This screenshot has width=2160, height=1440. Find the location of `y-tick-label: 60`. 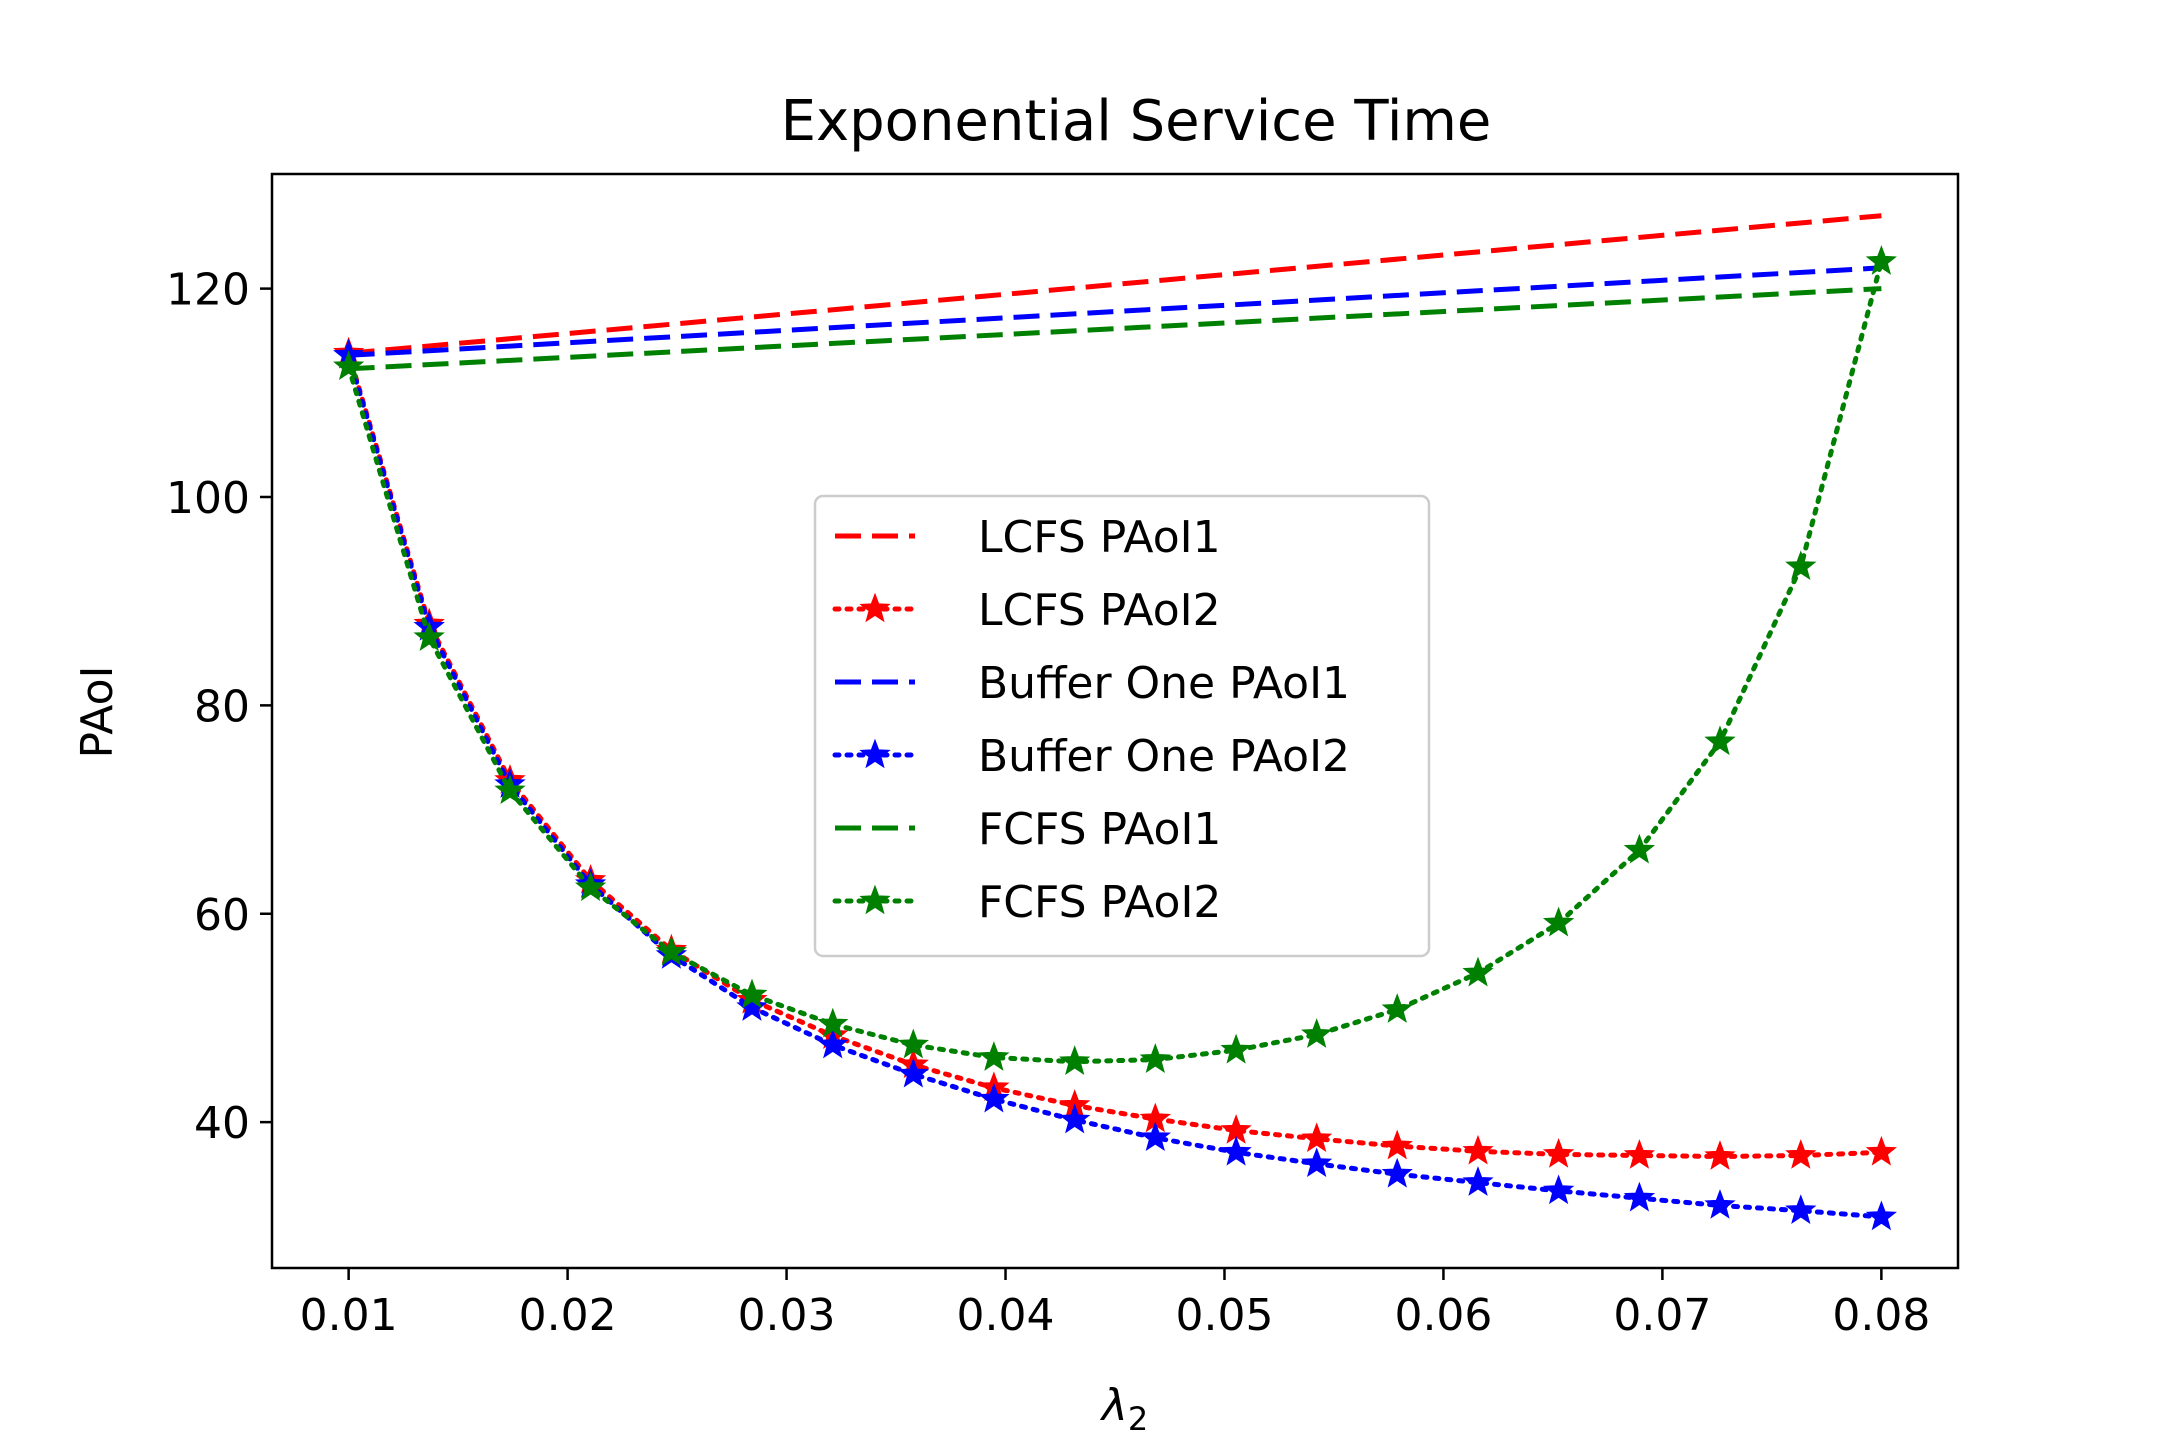

y-tick-label: 60 is located at coordinates (222, 915).